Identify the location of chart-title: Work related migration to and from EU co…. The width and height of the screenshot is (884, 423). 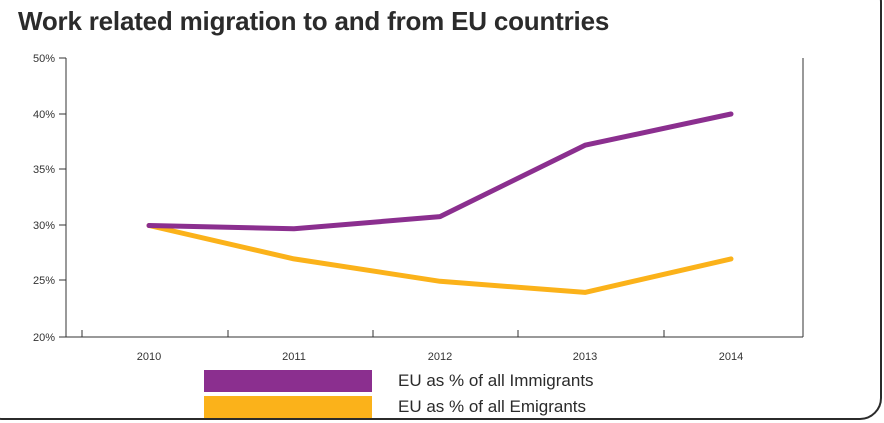
(314, 21).